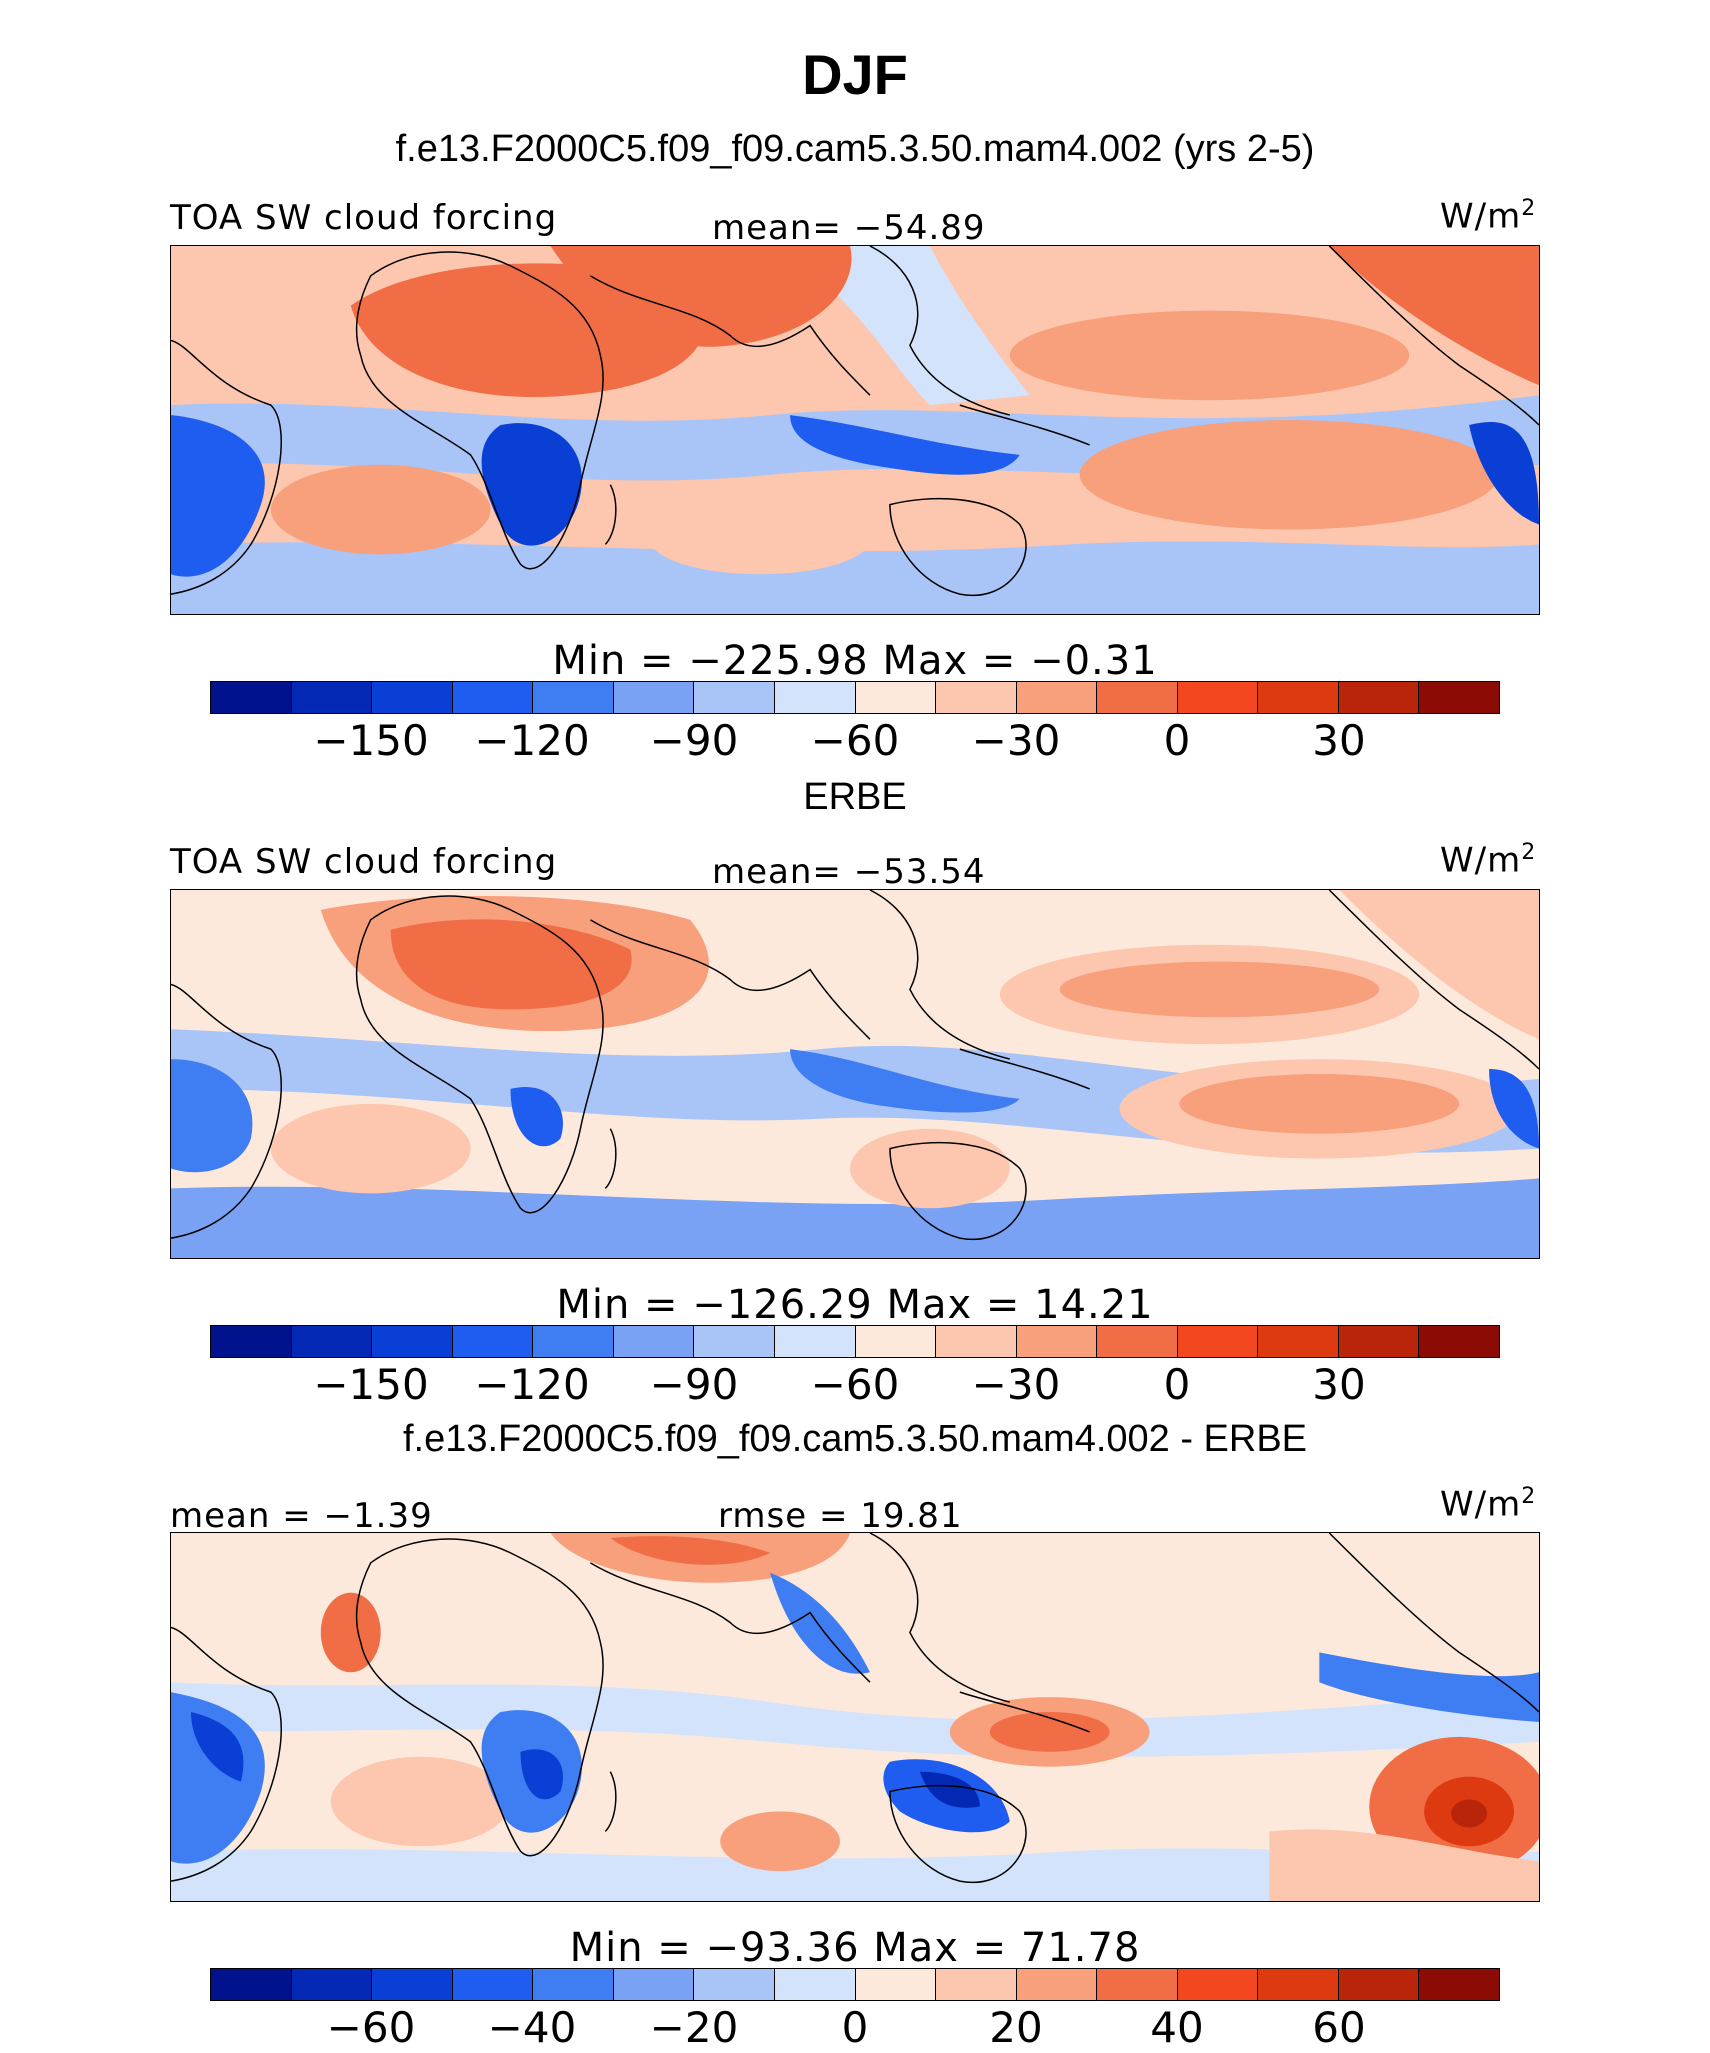 This screenshot has height=2053, width=1710. I want to click on panel1-minmax: Min = −225.98 Max = −0.31, so click(855, 661).